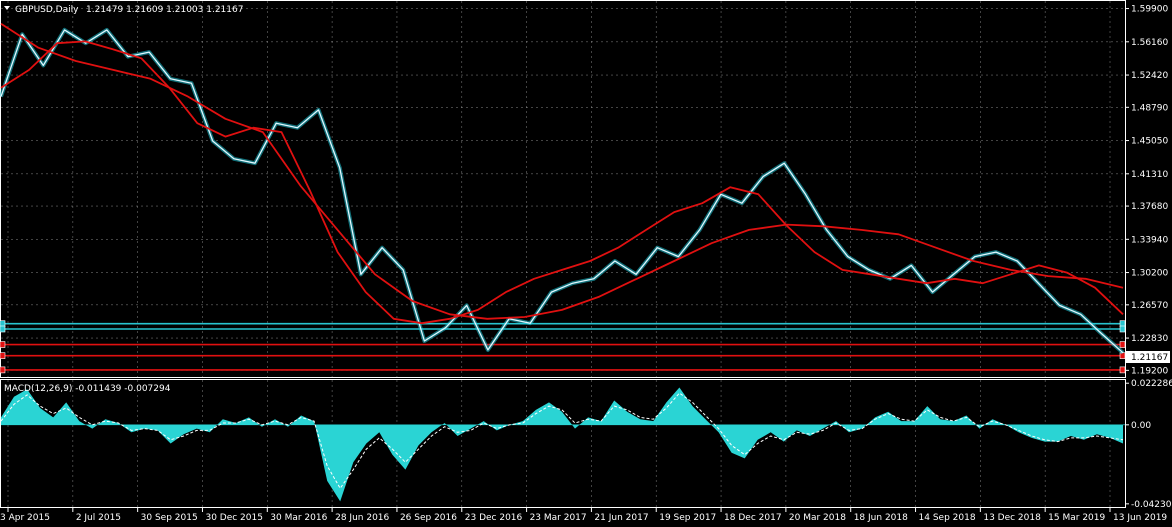 This screenshot has height=527, width=1172. What do you see at coordinates (1141, 426) in the screenshot?
I see `macd-tick-label: 0.00` at bounding box center [1141, 426].